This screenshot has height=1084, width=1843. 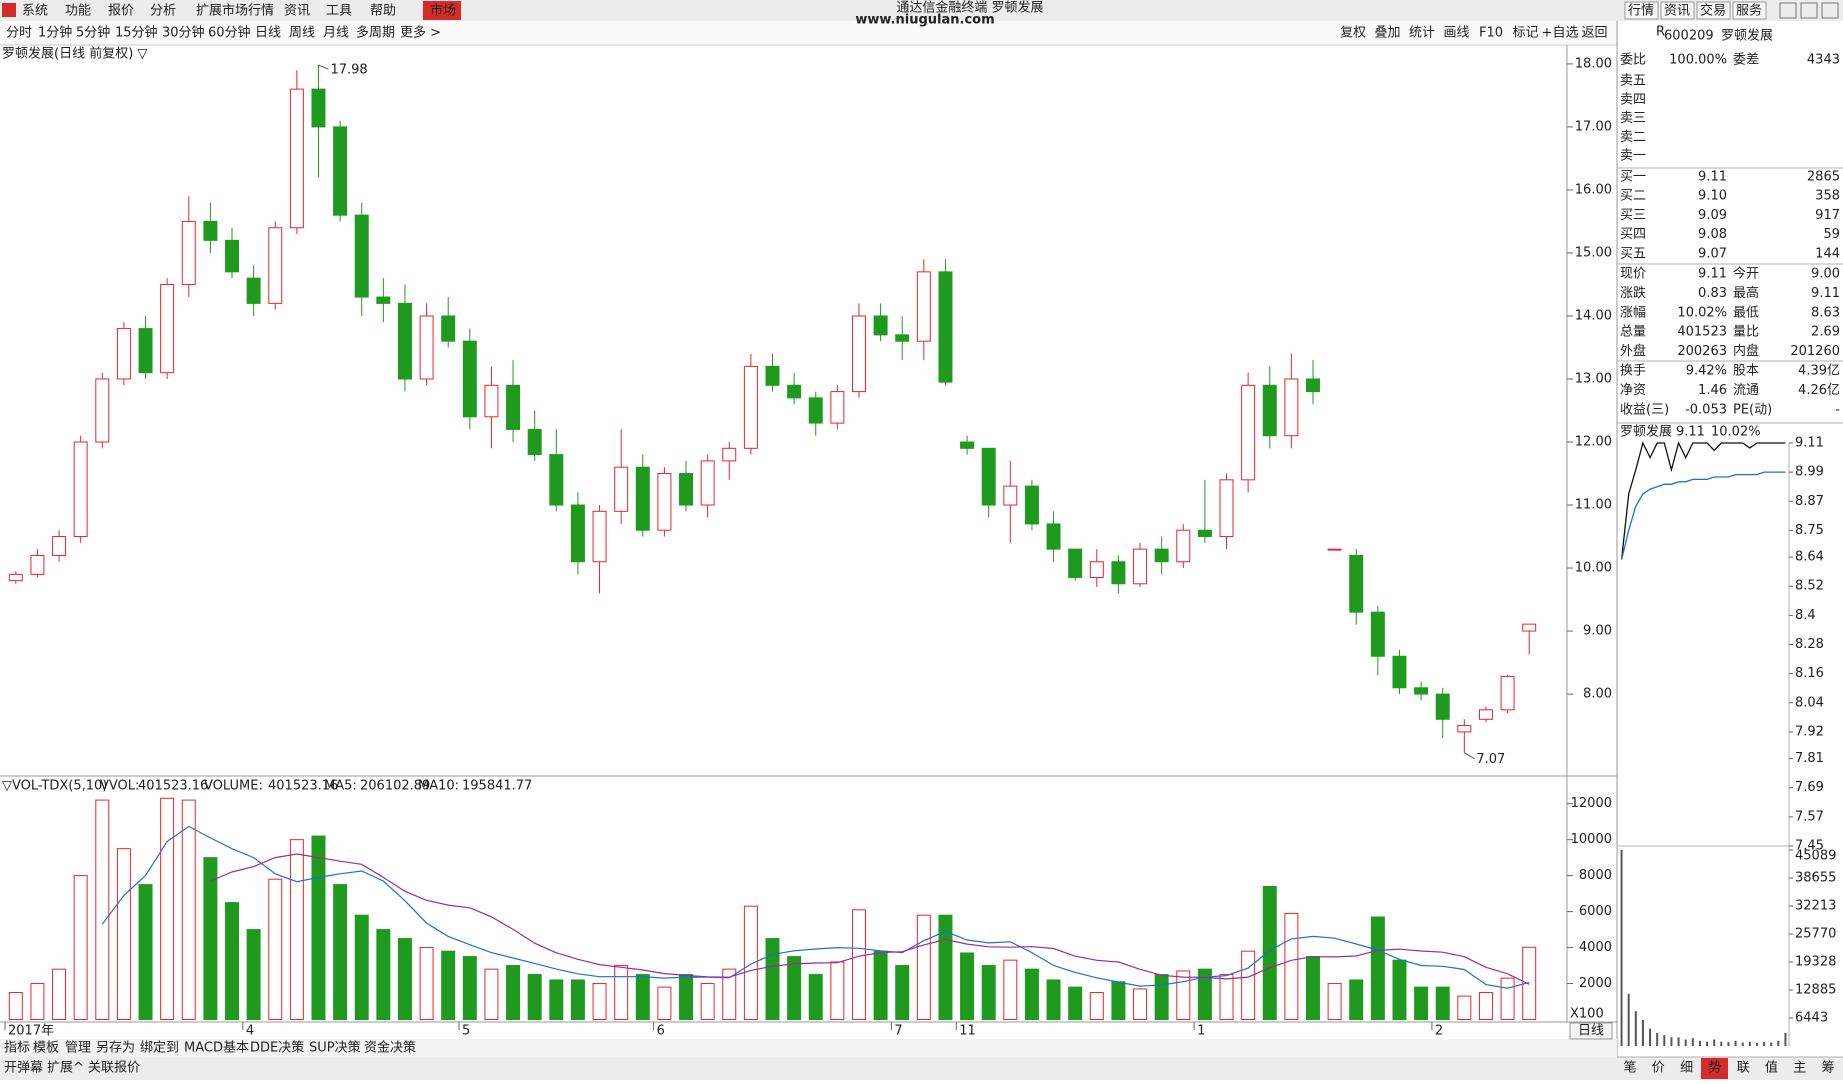 I want to click on tab: 开弹幕, so click(x=23, y=1068).